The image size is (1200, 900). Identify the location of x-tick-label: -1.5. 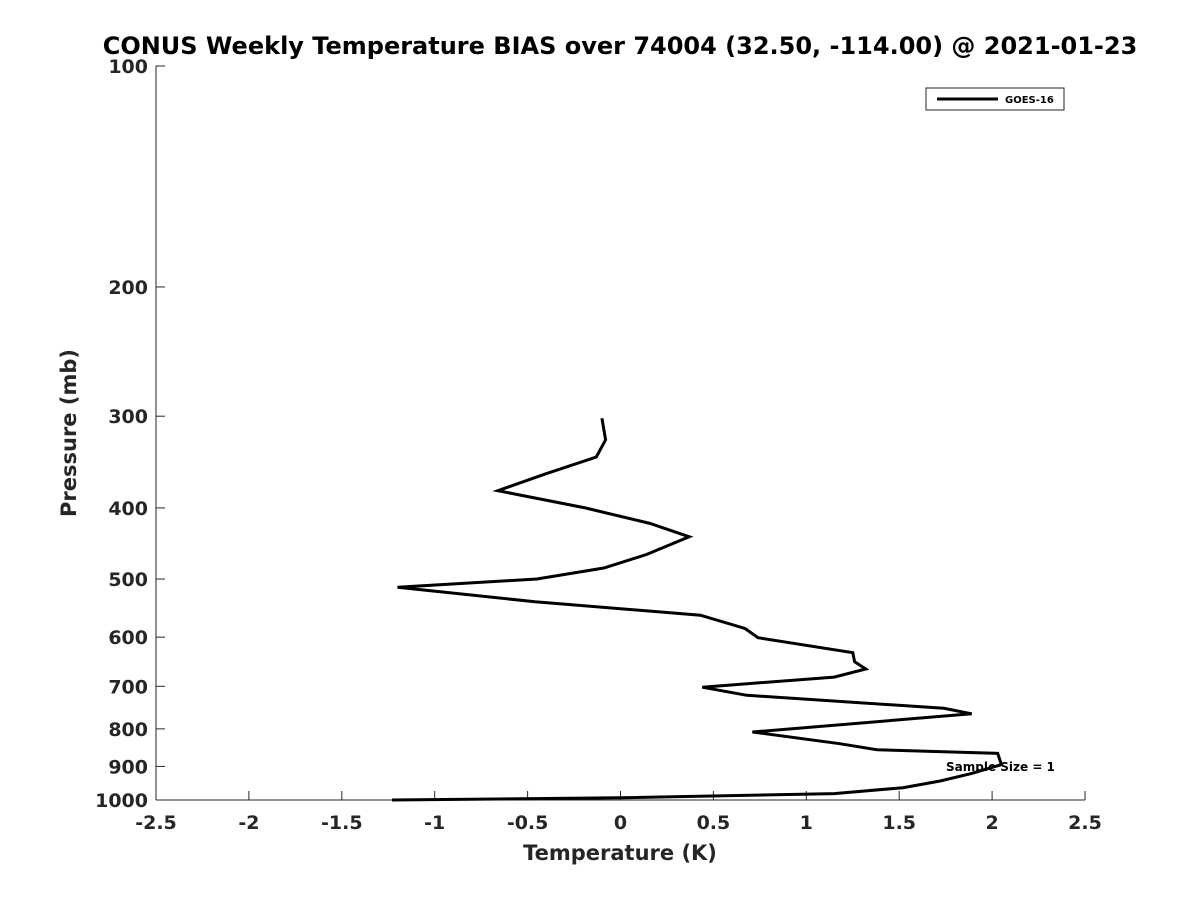
(342, 823).